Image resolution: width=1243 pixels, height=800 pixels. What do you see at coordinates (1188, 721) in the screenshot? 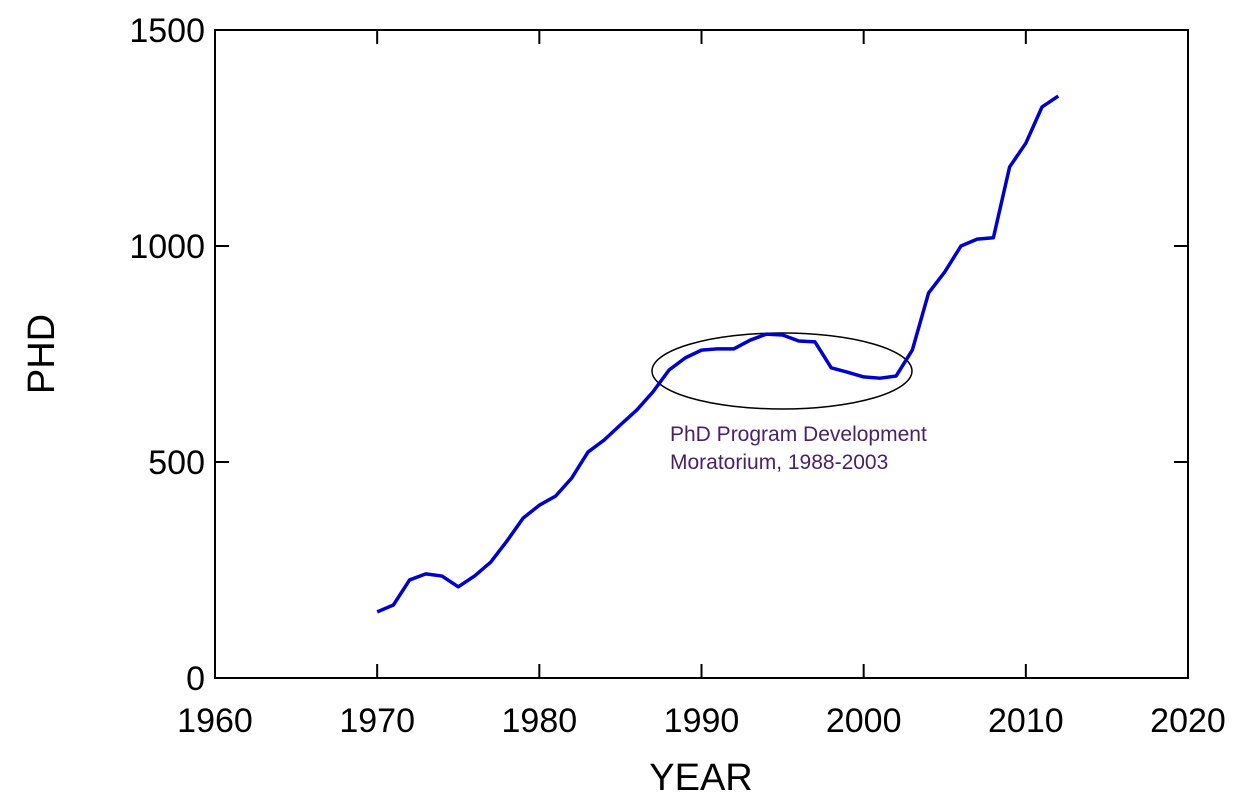
I see `x-tick-label: 2020` at bounding box center [1188, 721].